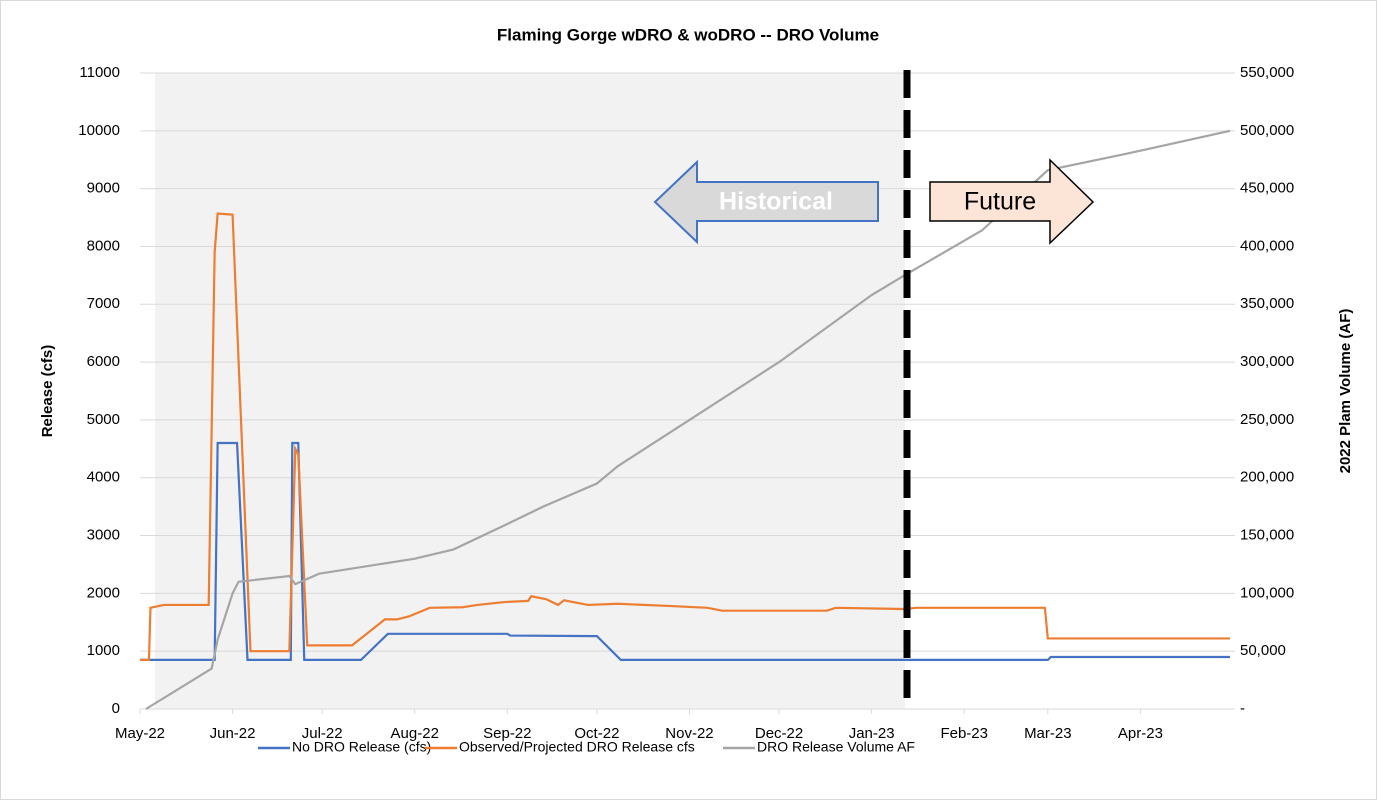 Image resolution: width=1377 pixels, height=805 pixels. Describe the element at coordinates (103, 477) in the screenshot. I see `y-tick-label: 4000` at that location.